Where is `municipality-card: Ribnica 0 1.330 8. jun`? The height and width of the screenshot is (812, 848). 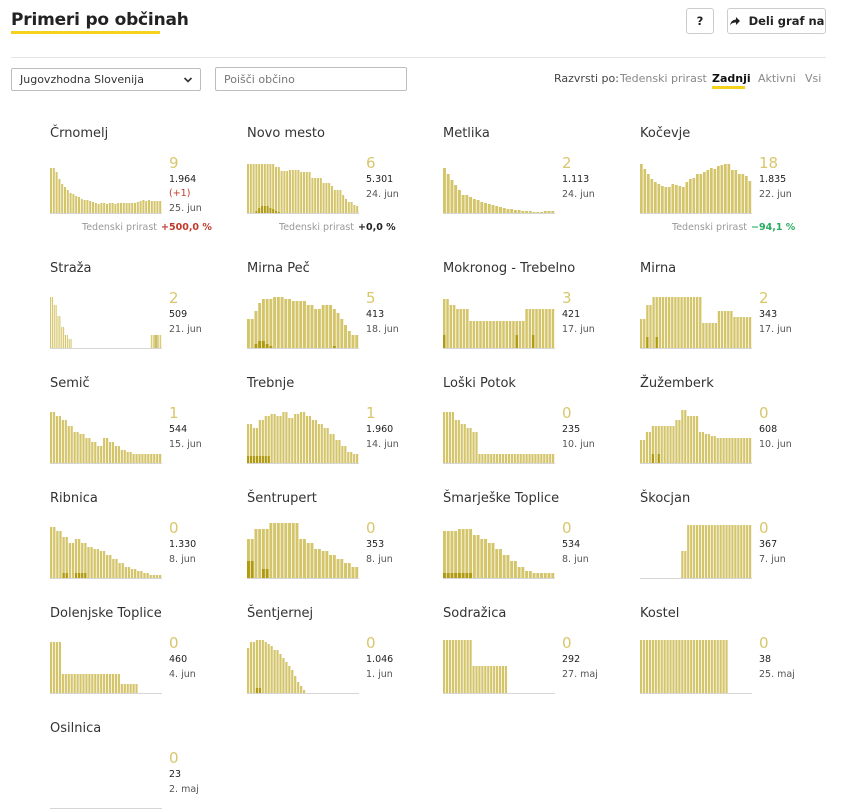 municipality-card: Ribnica 0 1.330 8. jun is located at coordinates (140, 548).